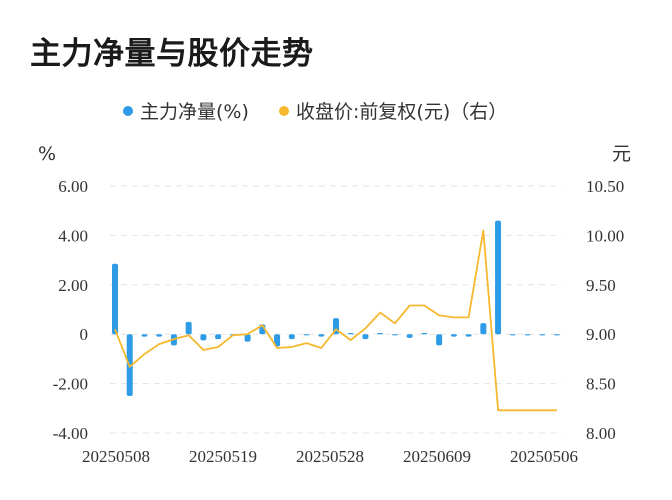  Describe the element at coordinates (70, 310) in the screenshot. I see `left-axis-ticks: 6.00 4.00 2.00 0 -2.00 -4.00` at that location.